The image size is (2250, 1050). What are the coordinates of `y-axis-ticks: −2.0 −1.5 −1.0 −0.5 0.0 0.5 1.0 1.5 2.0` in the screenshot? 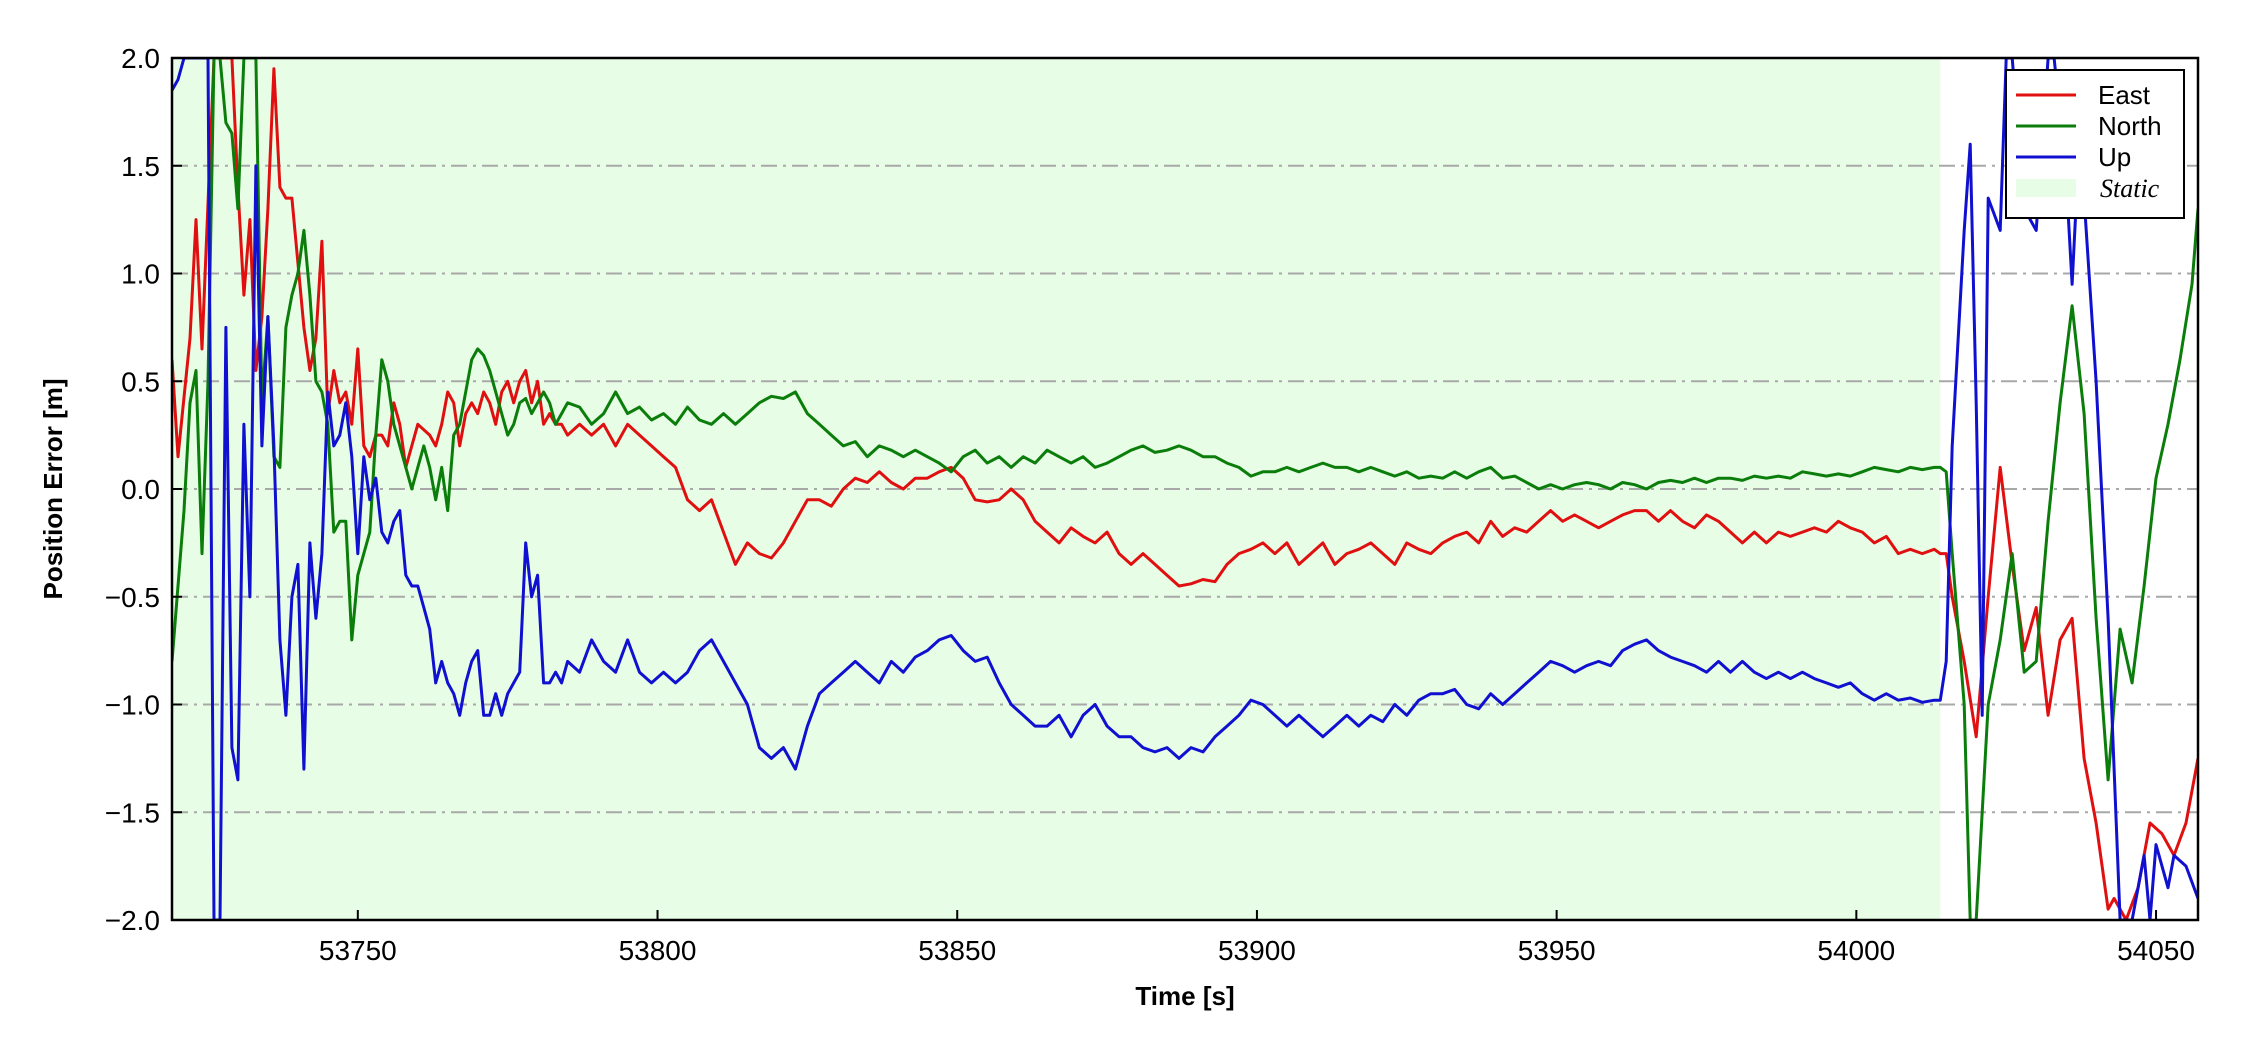 It's located at (143, 489).